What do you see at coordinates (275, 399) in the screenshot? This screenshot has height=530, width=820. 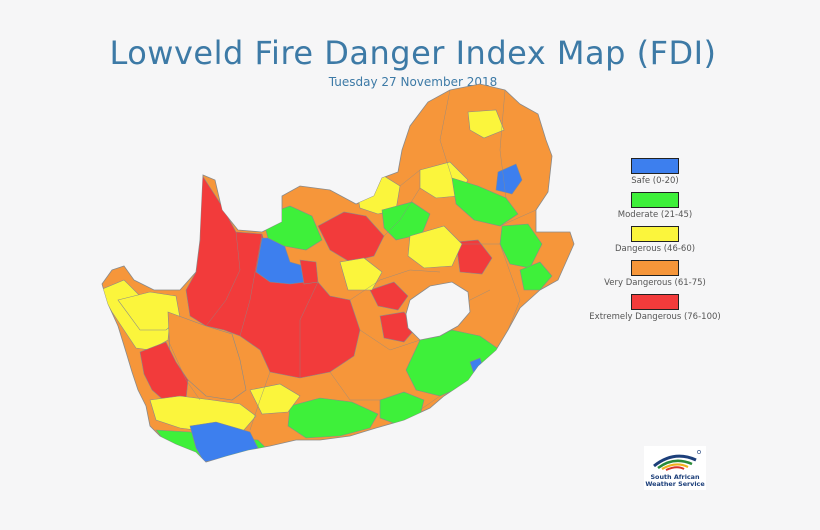 I see `region-central-karoo-dangerous` at bounding box center [275, 399].